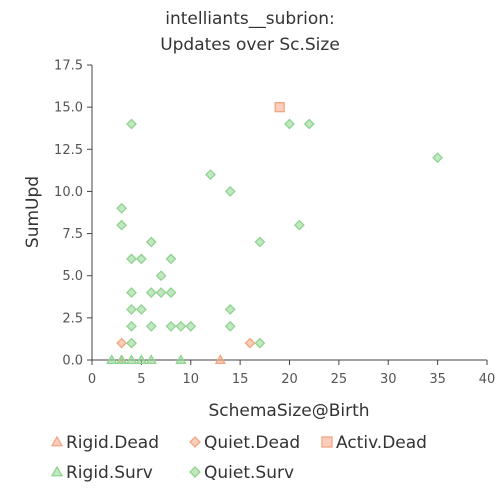 The image size is (500, 500). I want to click on x-tick-label: 15, so click(240, 379).